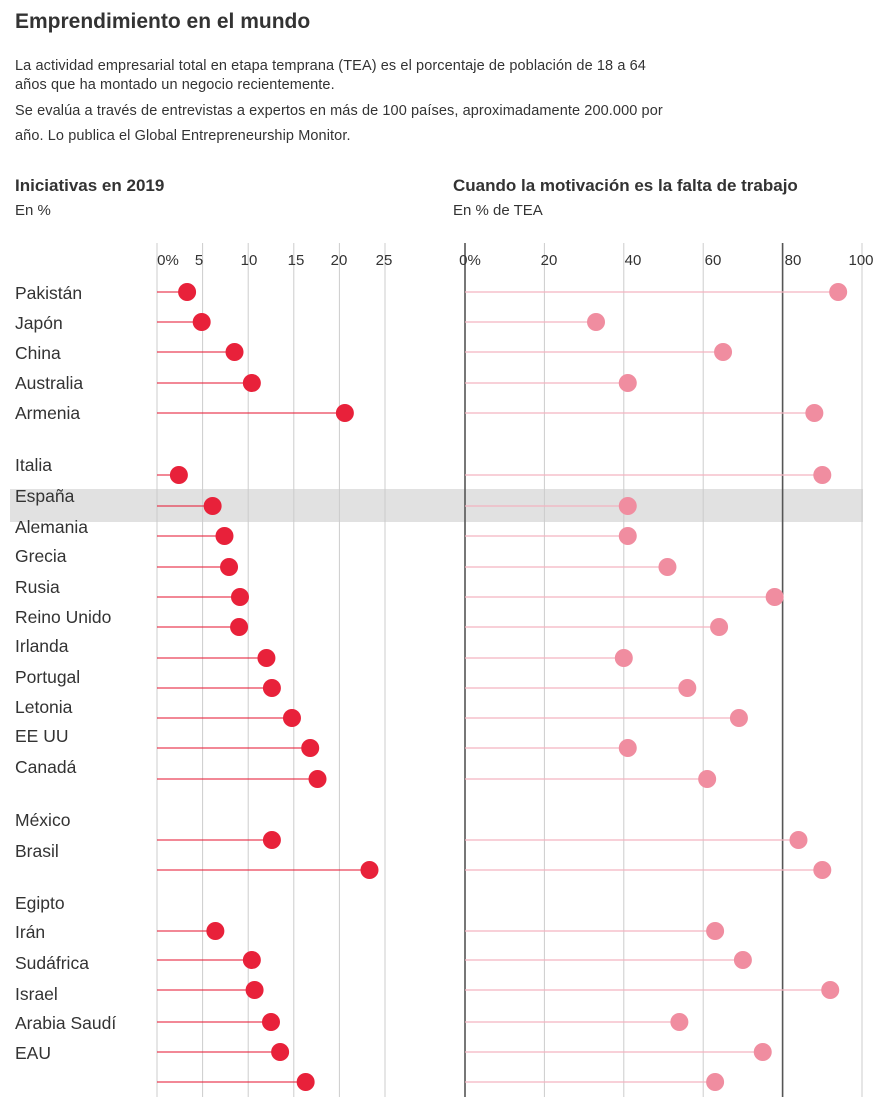 This screenshot has width=880, height=1097. I want to click on country-label: Grecia, so click(41, 556).